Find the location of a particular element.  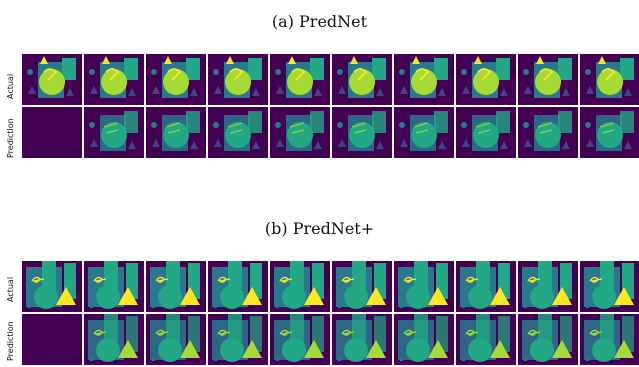

panel-a-caption: (a) PredNet is located at coordinates (319, 21).